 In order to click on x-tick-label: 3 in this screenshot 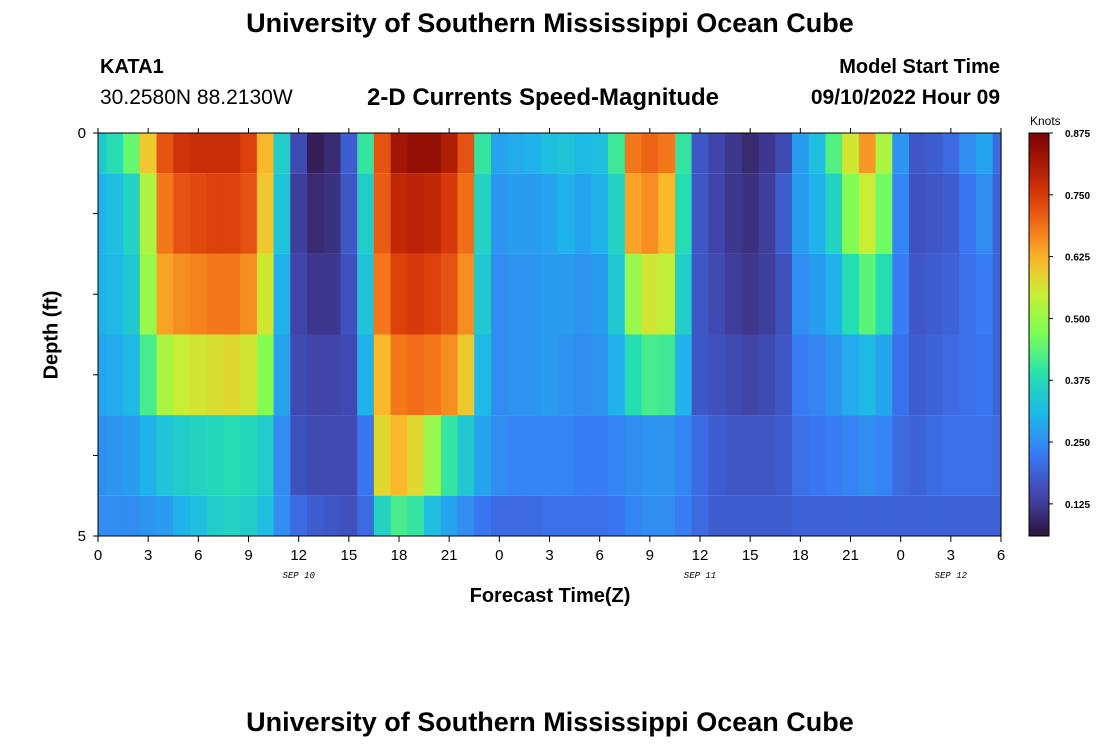, I will do `click(951, 555)`.